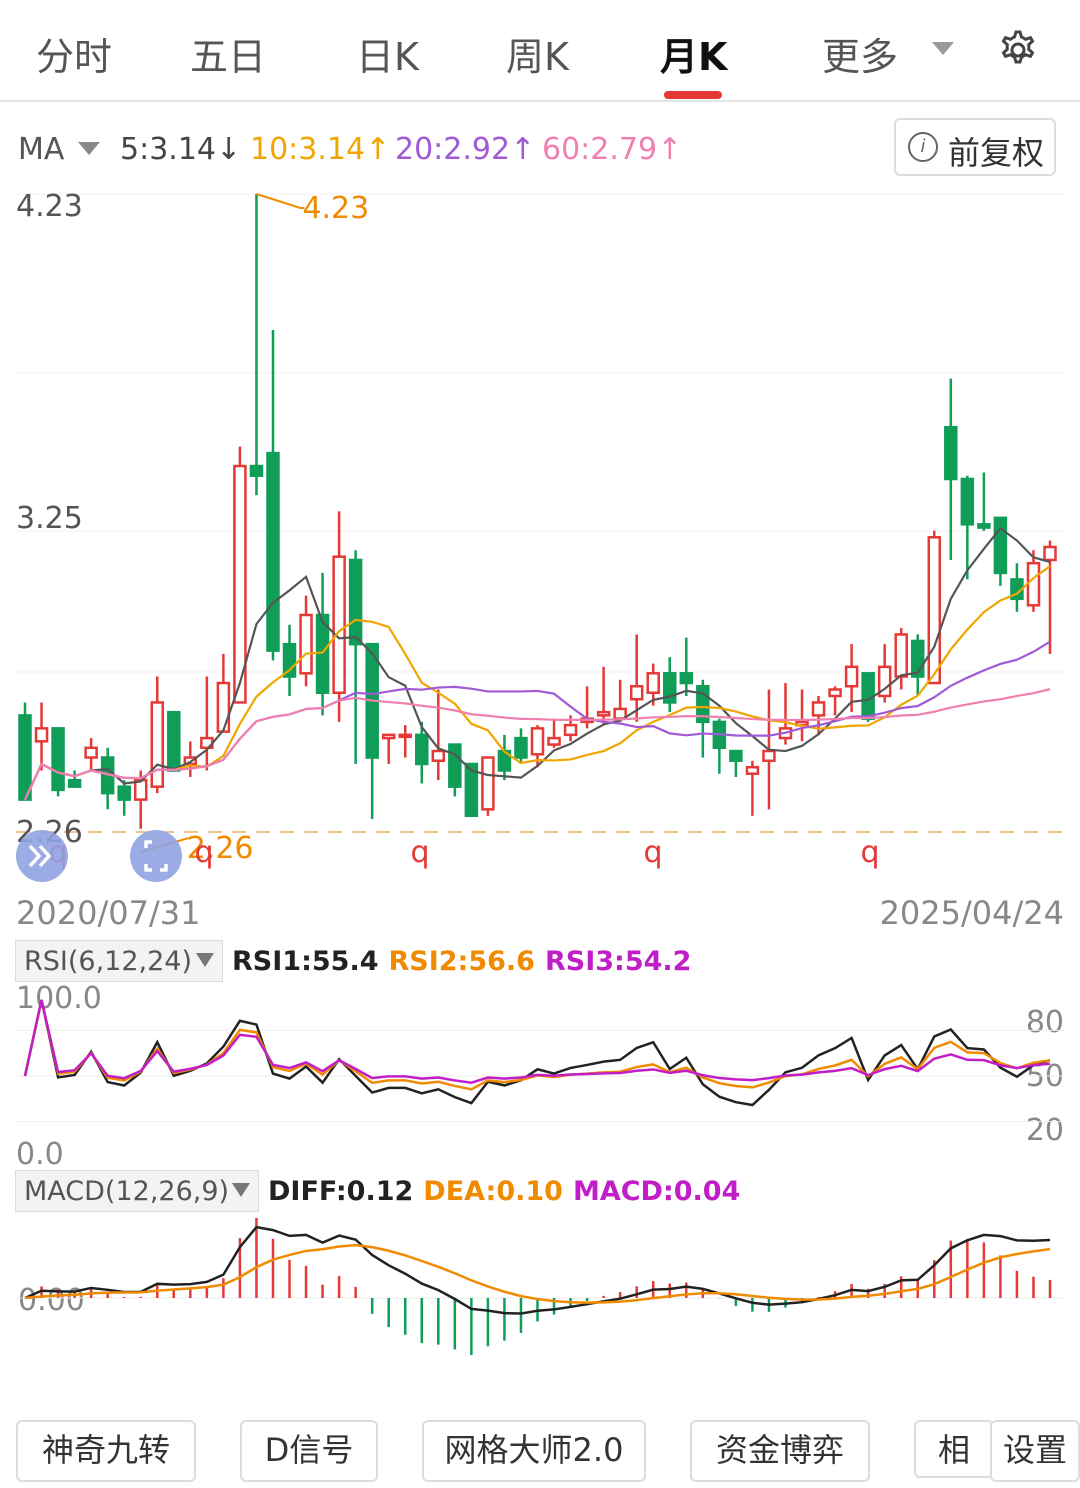 Image resolution: width=1080 pixels, height=1488 pixels. I want to click on high-marker-label: 4.23, so click(335, 208).